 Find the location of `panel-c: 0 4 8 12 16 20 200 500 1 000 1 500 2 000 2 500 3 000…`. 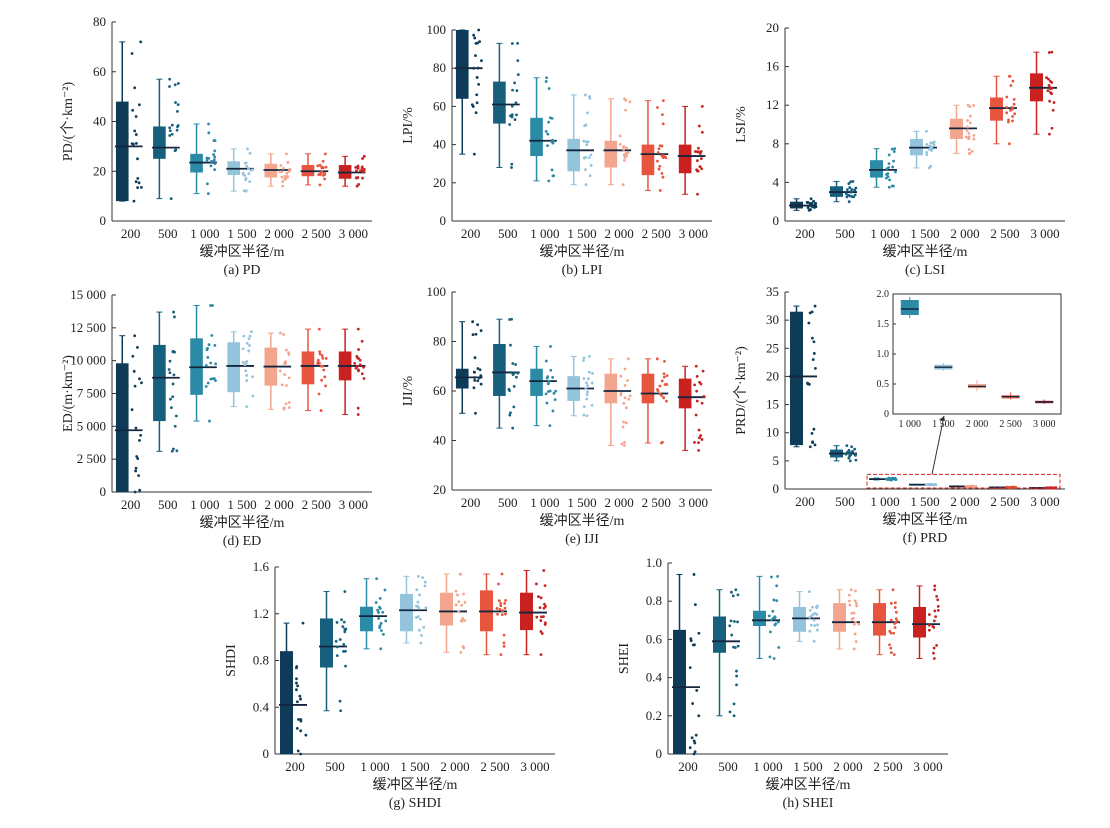

panel-c: 0 4 8 12 16 20 200 500 1 000 1 500 2 000 2 500 3 000… is located at coordinates (899, 149).